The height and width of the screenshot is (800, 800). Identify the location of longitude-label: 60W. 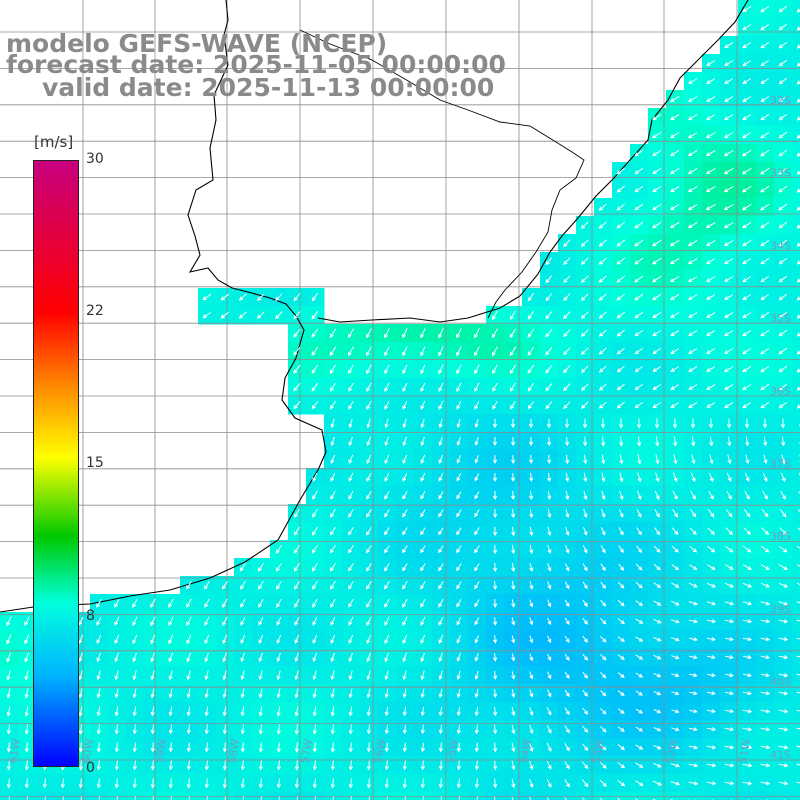
(87, 751).